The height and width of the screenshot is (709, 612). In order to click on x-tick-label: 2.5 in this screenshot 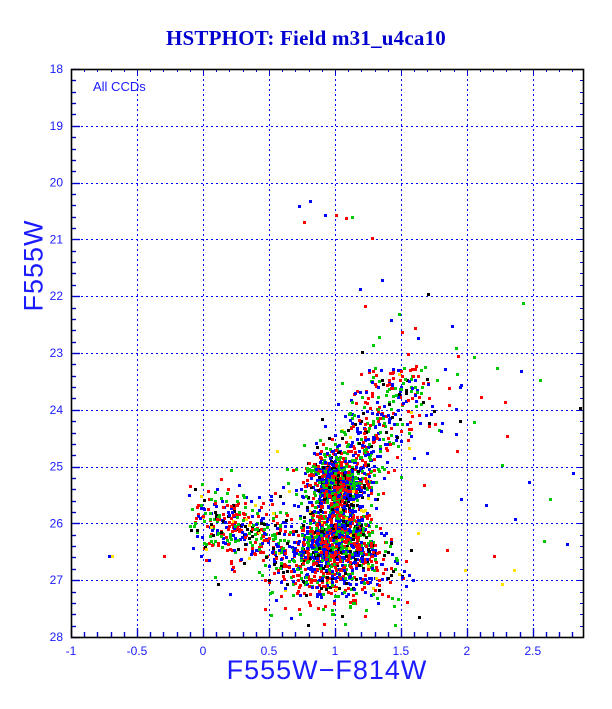, I will do `click(533, 651)`.